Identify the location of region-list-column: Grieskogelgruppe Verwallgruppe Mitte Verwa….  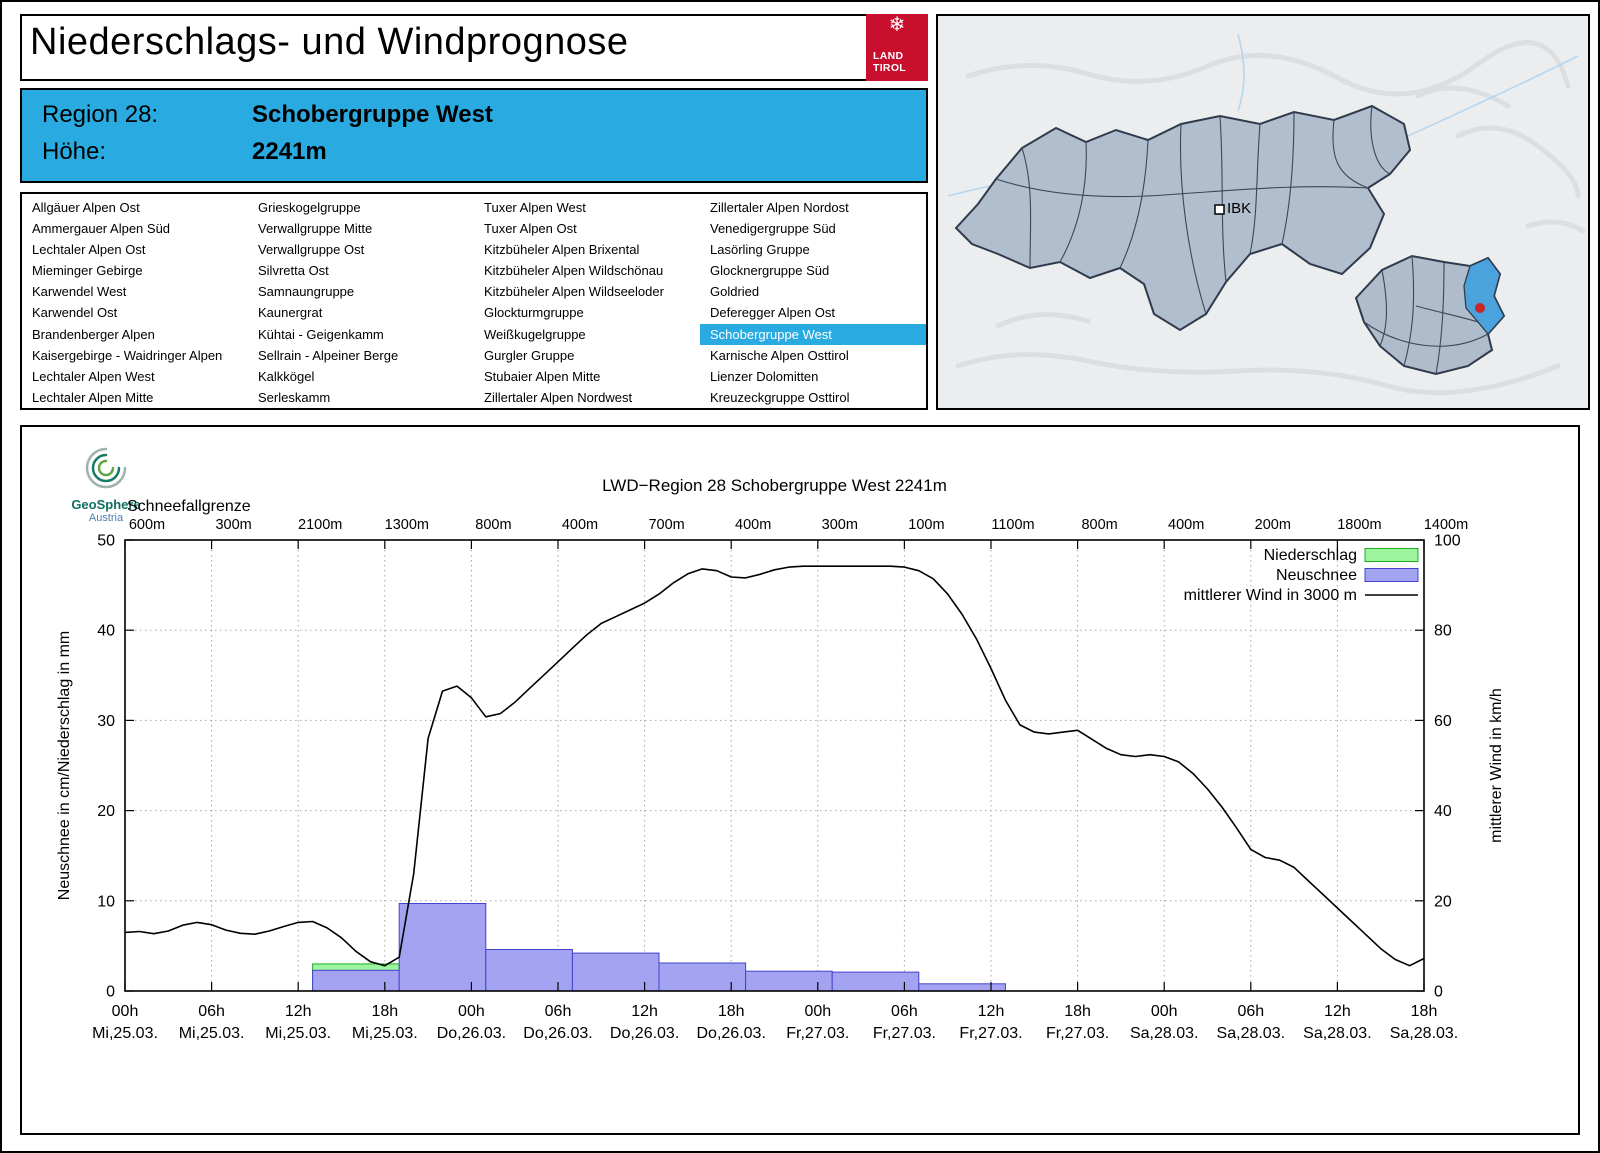
(361, 302).